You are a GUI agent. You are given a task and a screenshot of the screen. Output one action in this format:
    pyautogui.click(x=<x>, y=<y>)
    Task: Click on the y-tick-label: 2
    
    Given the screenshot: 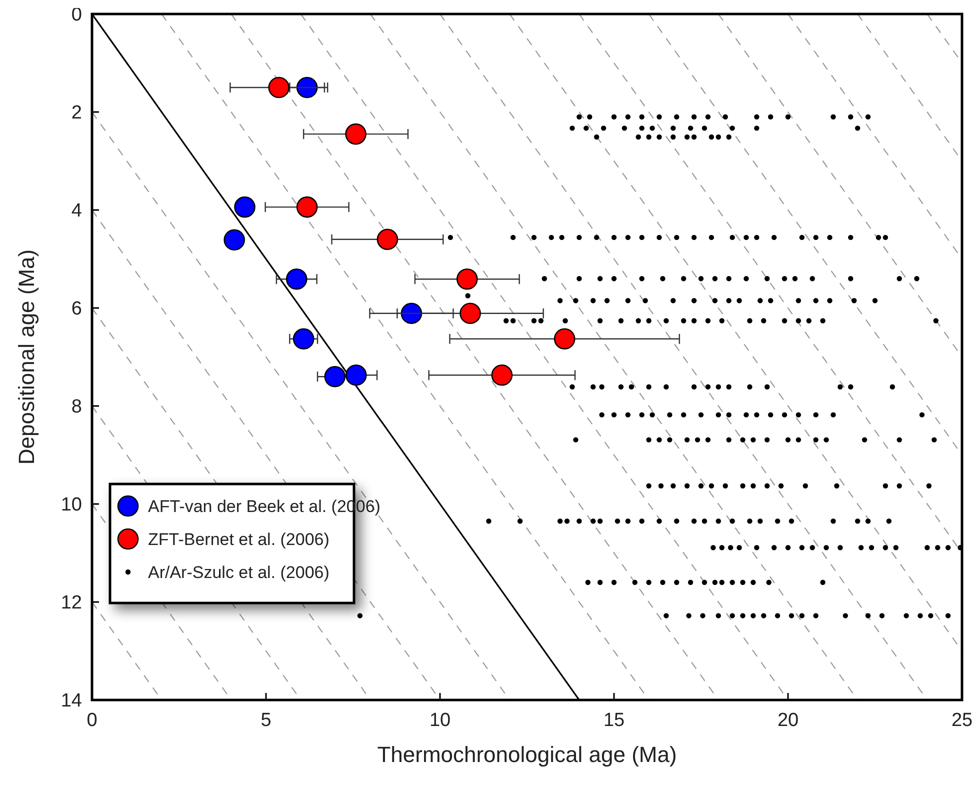 What is the action you would take?
    pyautogui.click(x=76, y=113)
    